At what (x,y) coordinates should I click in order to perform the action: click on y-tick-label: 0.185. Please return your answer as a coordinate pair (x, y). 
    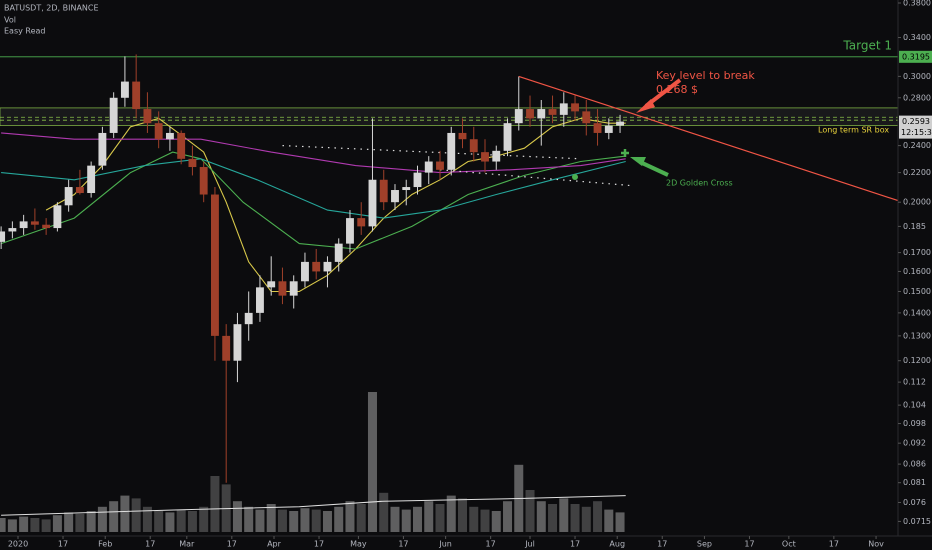
    Looking at the image, I should click on (914, 226).